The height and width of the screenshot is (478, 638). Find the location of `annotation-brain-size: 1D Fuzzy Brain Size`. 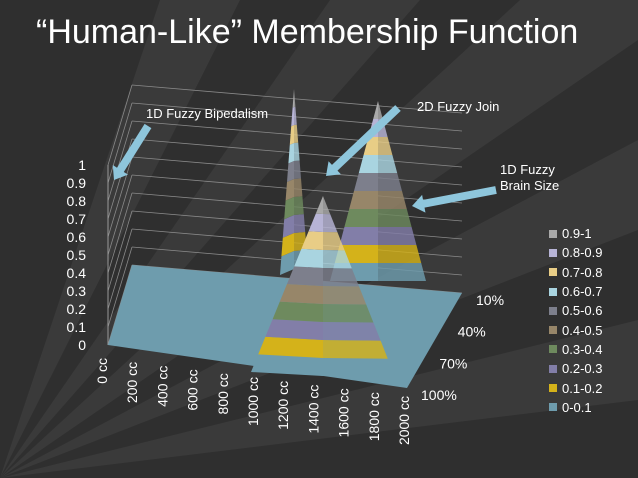

annotation-brain-size: 1D Fuzzy Brain Size is located at coordinates (529, 178).